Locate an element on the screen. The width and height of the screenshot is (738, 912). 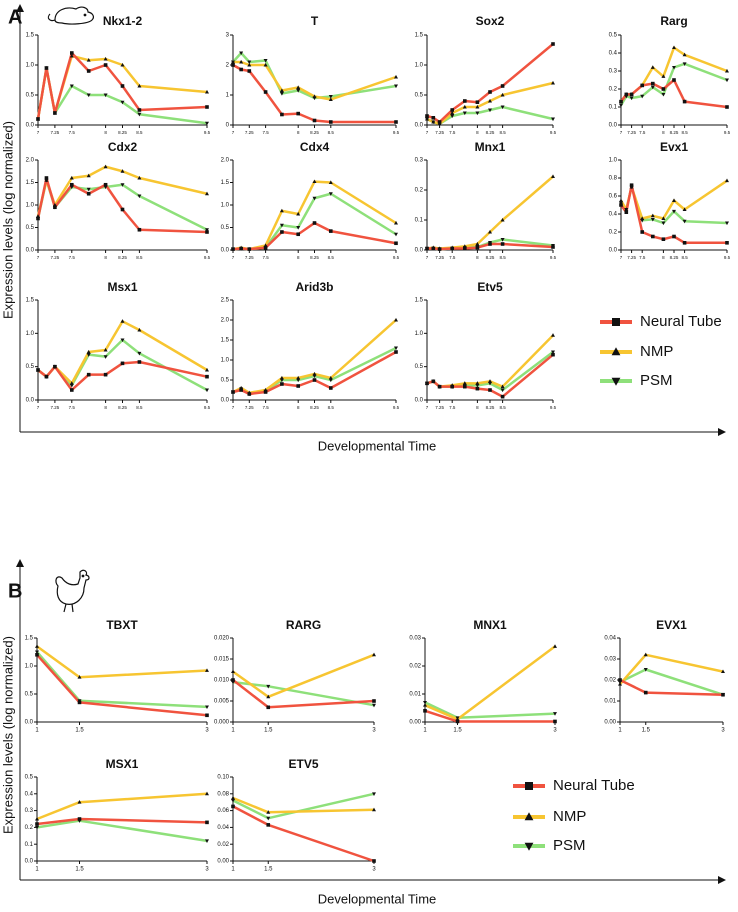
y-tick-label: 0.04 is located at coordinates (223, 828).